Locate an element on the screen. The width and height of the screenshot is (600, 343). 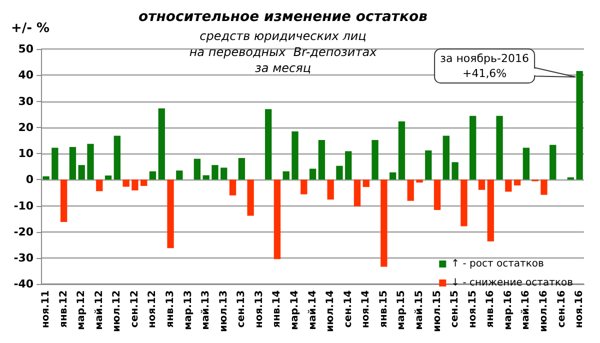
x-tick-label: ноя.14 is located at coordinates (366, 309).